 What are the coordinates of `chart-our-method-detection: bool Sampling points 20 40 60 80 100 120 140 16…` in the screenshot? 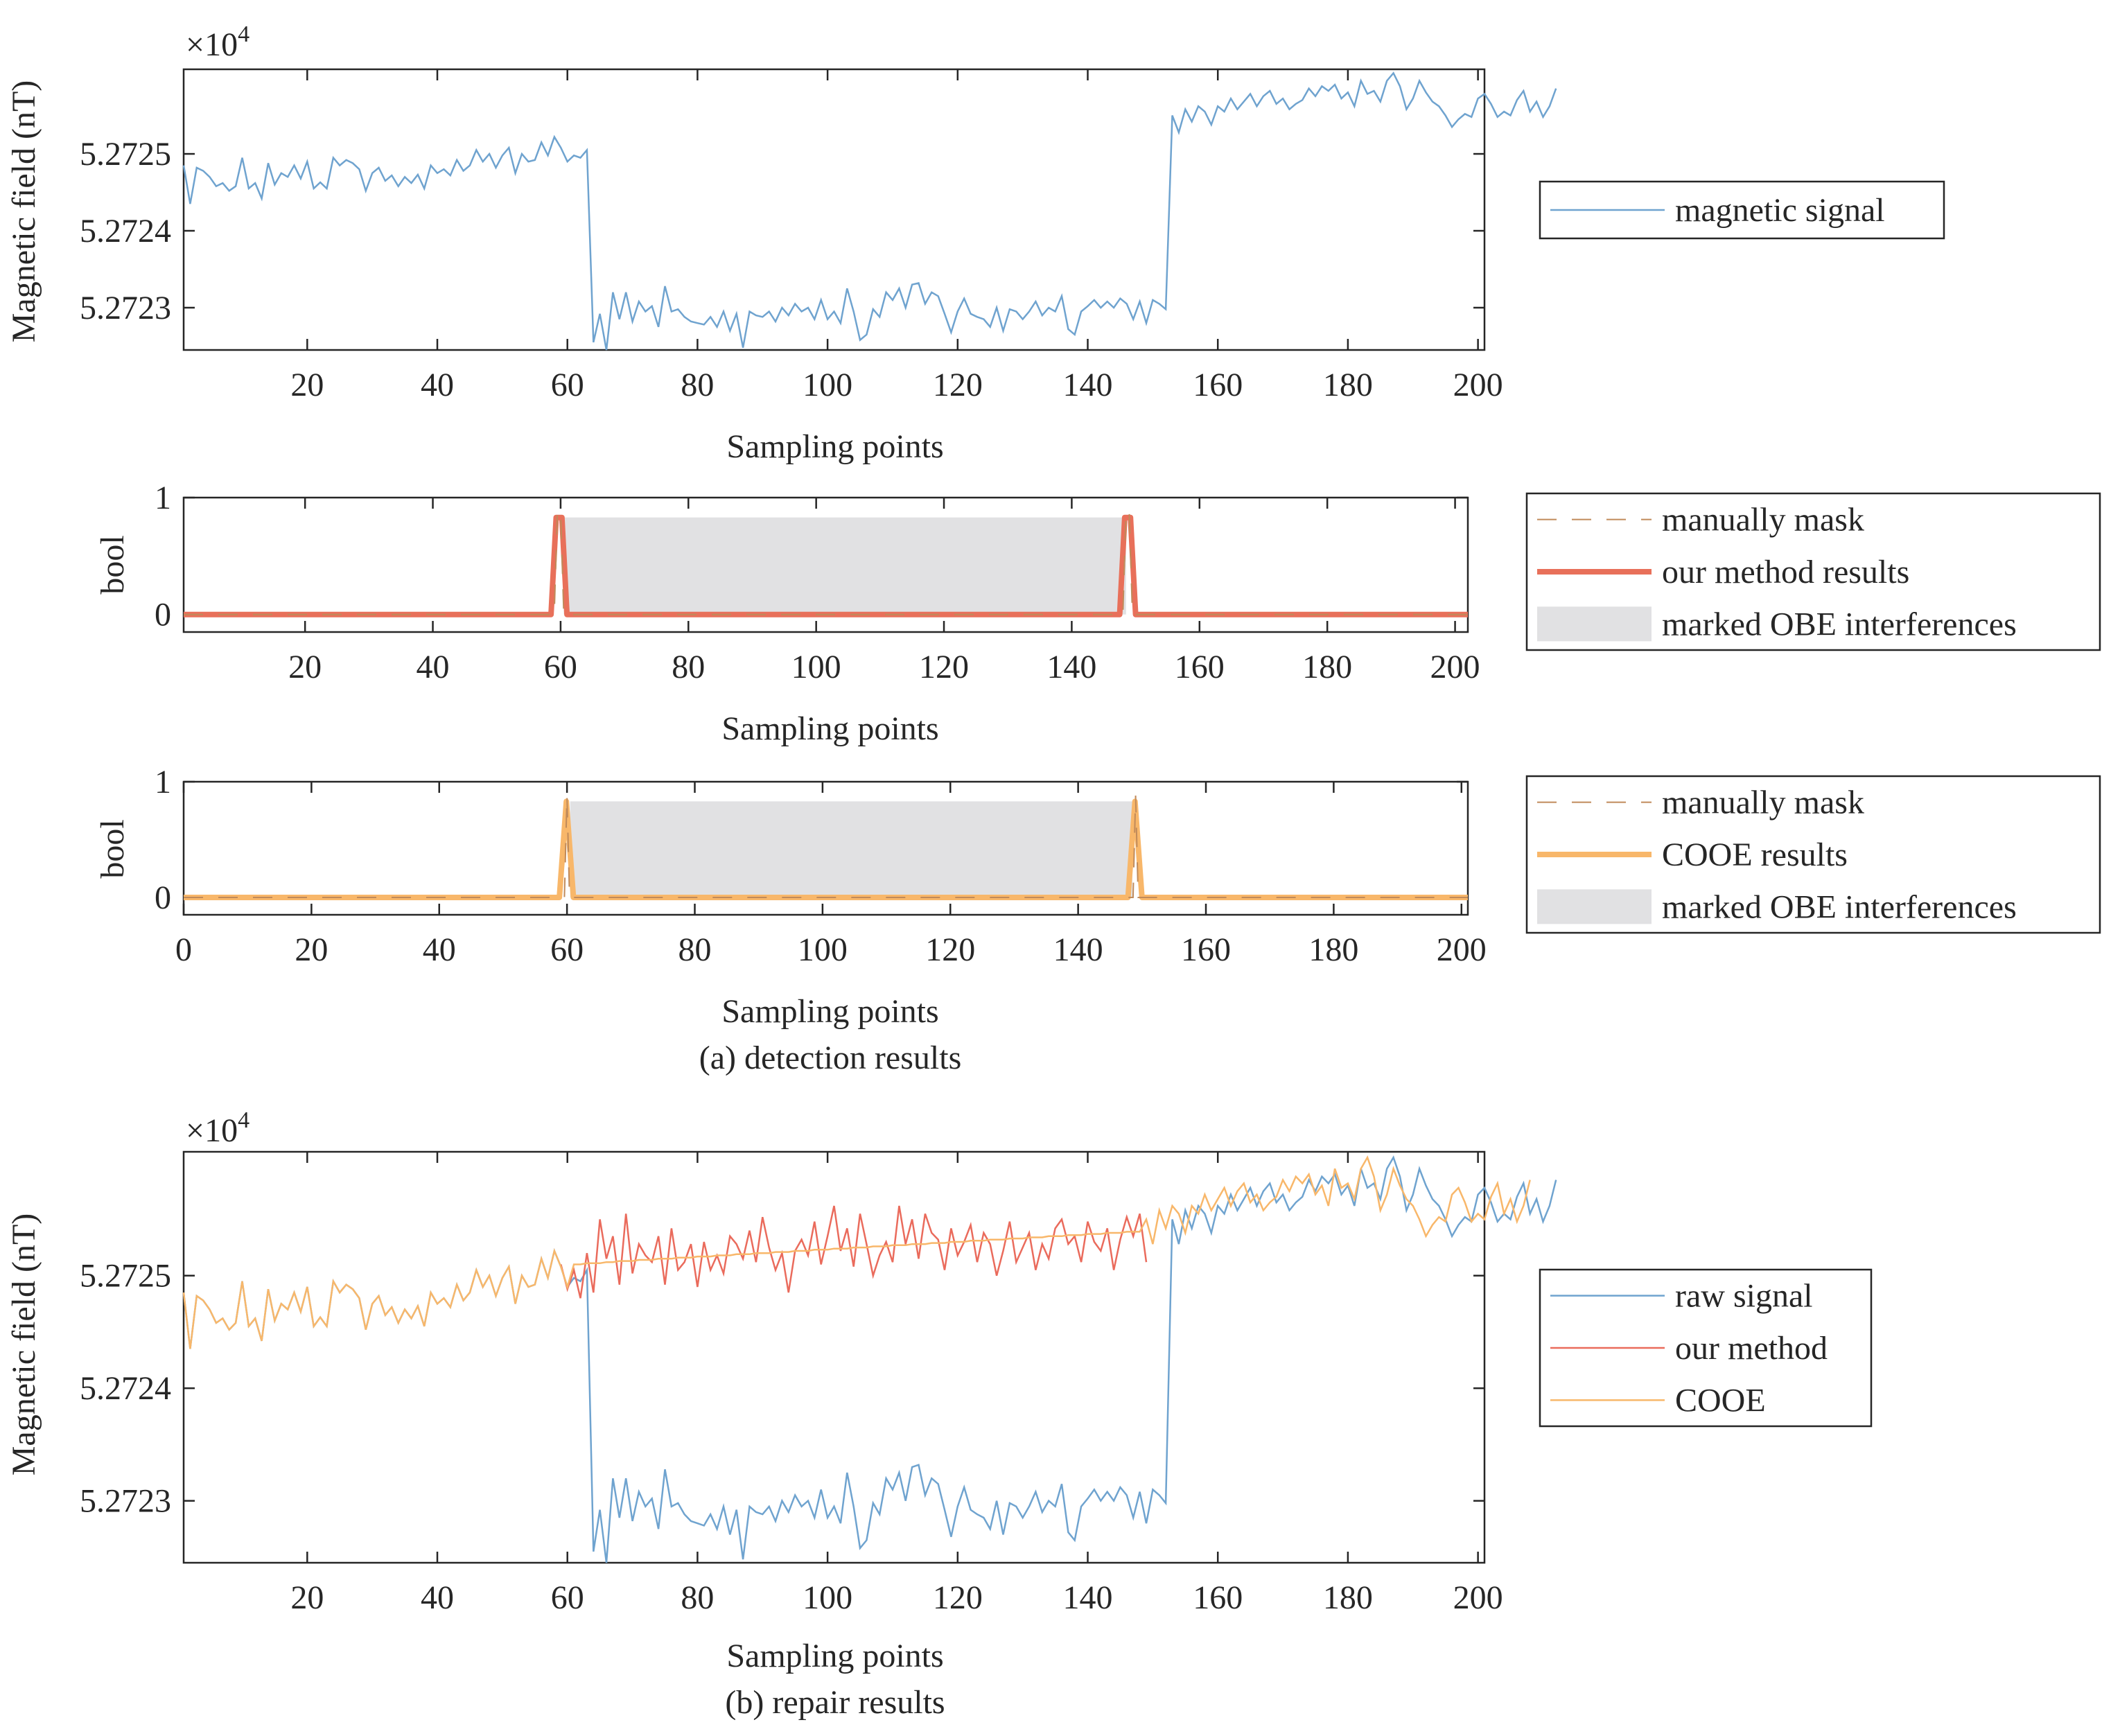 It's located at (1097, 613).